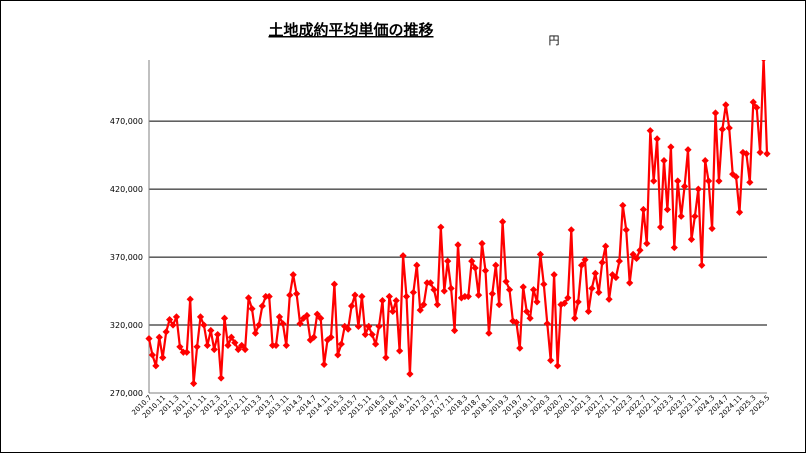 The width and height of the screenshot is (806, 454). I want to click on y-tick-label: 320,000, so click(126, 325).